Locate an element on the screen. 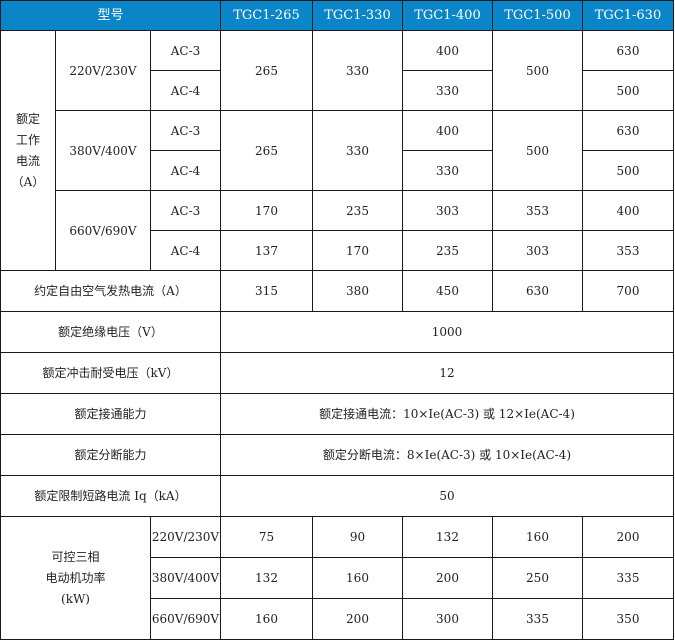 This screenshot has width=675, height=640. cell: 额定接通电流：10×Ie(AC-3) 或 12×Ie(AC-4) is located at coordinates (447, 414).